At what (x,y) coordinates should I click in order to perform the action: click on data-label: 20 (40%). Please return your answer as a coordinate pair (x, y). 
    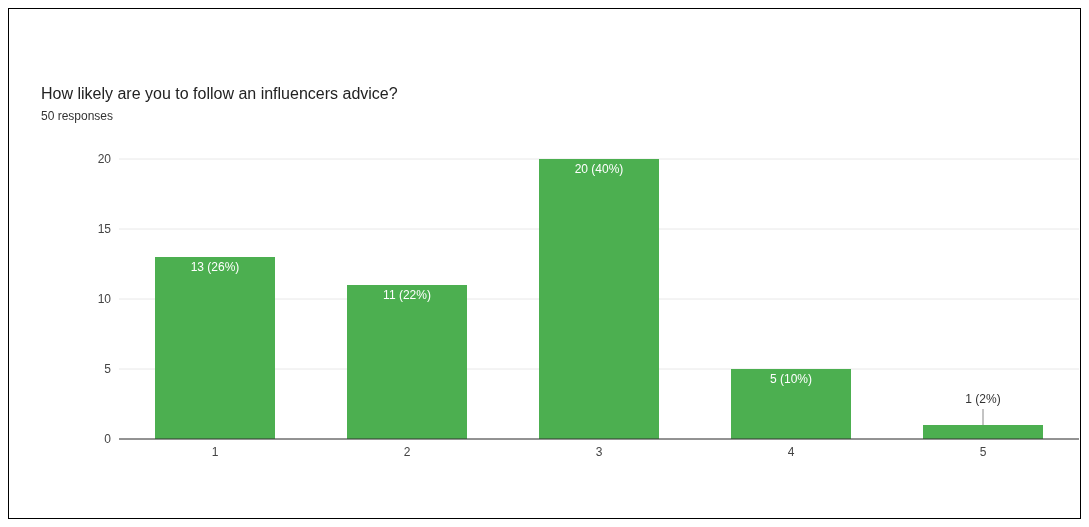
    Looking at the image, I should click on (599, 169).